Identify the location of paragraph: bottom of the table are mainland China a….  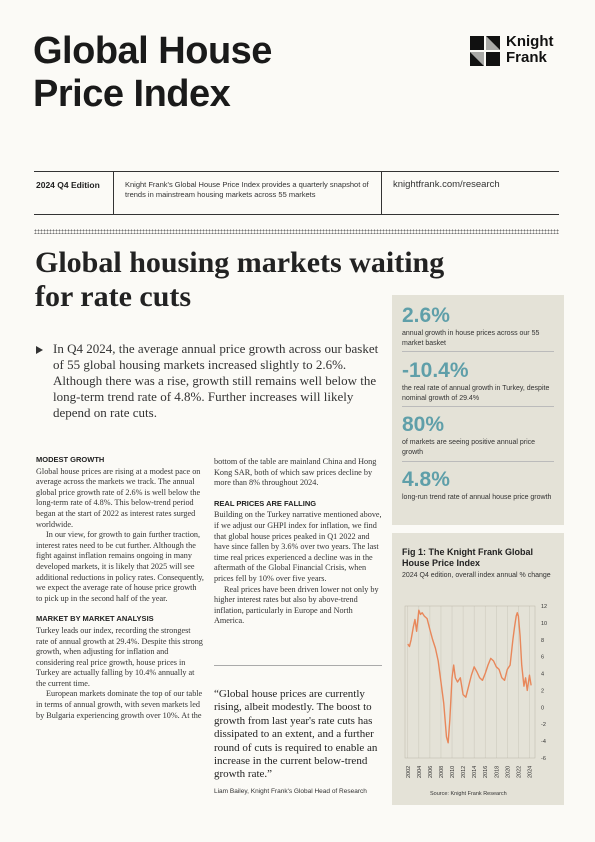
(295, 472).